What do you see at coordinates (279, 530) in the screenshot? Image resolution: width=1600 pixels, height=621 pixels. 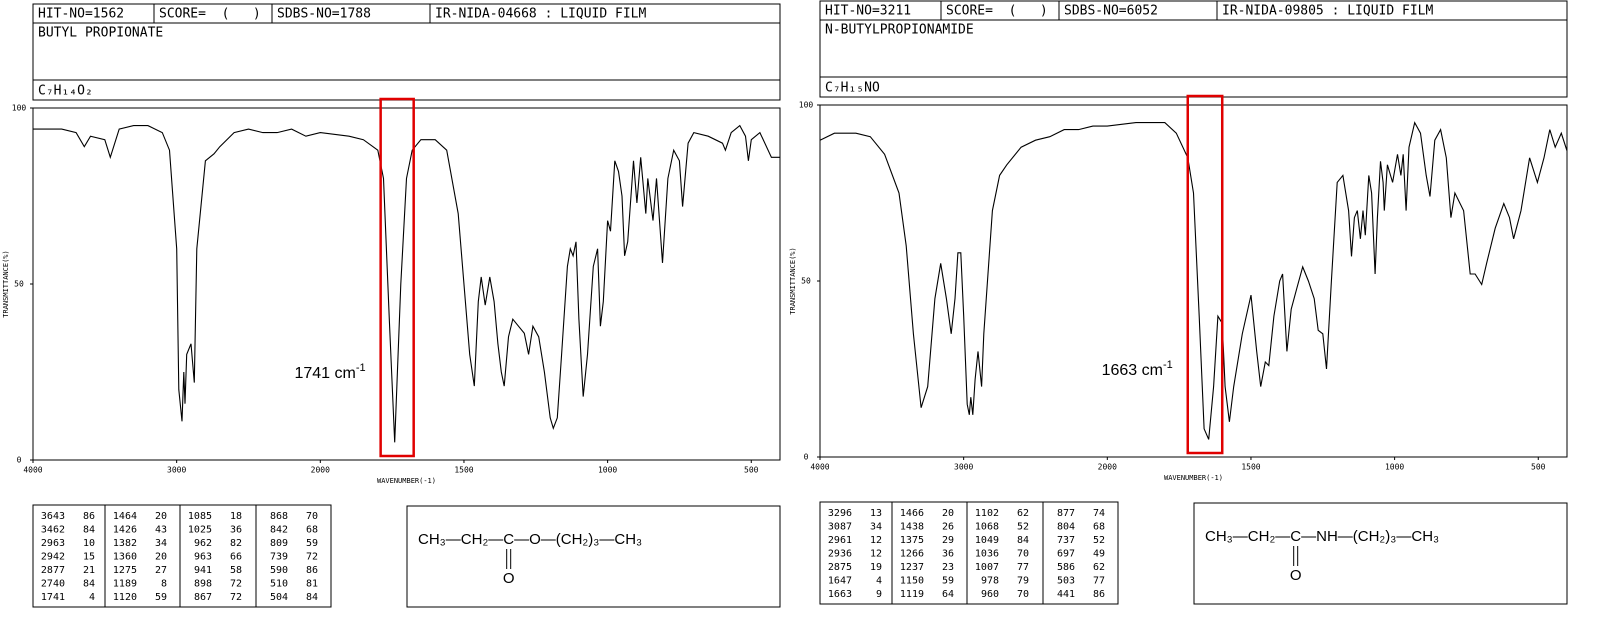 I see `peak-wavenumber: 842` at bounding box center [279, 530].